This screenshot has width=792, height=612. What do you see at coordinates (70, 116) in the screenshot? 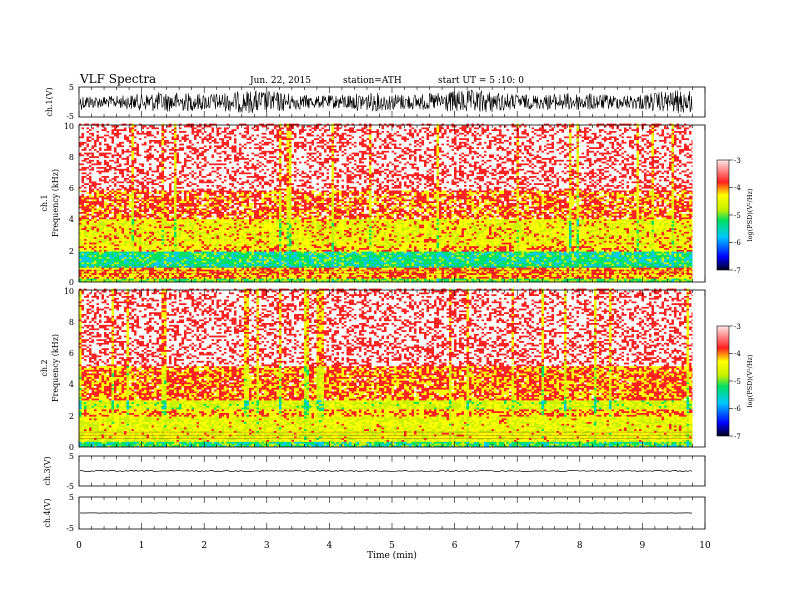
I see `ch1-ytick-bottom: -5` at bounding box center [70, 116].